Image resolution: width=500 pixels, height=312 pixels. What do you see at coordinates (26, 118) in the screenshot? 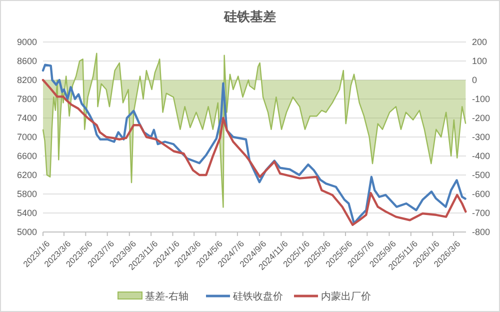
I see `y-tick-label: 7400` at bounding box center [26, 118].